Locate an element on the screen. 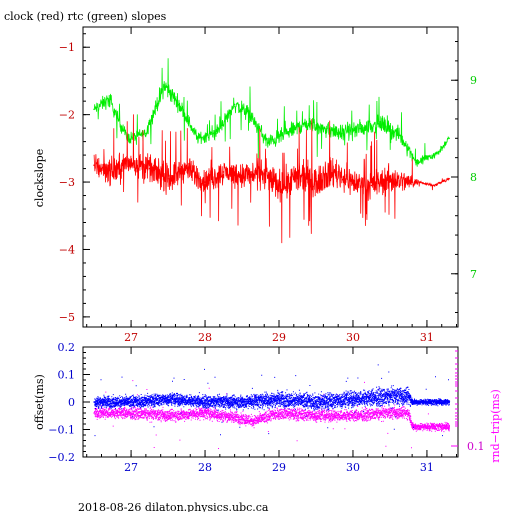 The width and height of the screenshot is (512, 512). bottom-y-tick-label: 0 is located at coordinates (71, 402).